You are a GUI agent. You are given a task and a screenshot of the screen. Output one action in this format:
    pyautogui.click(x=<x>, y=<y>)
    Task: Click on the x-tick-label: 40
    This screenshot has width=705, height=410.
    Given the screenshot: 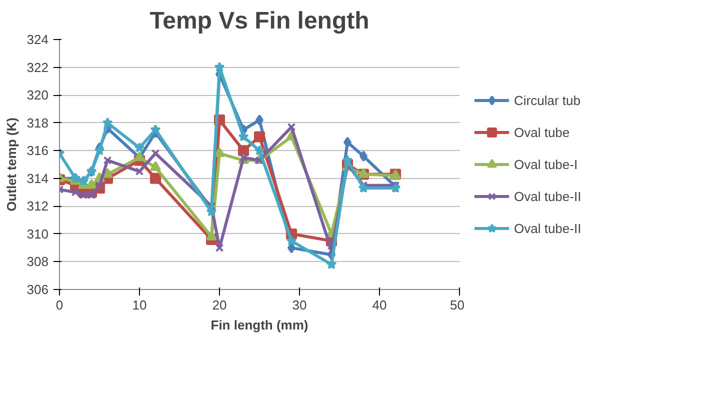 What is the action you would take?
    pyautogui.click(x=379, y=305)
    